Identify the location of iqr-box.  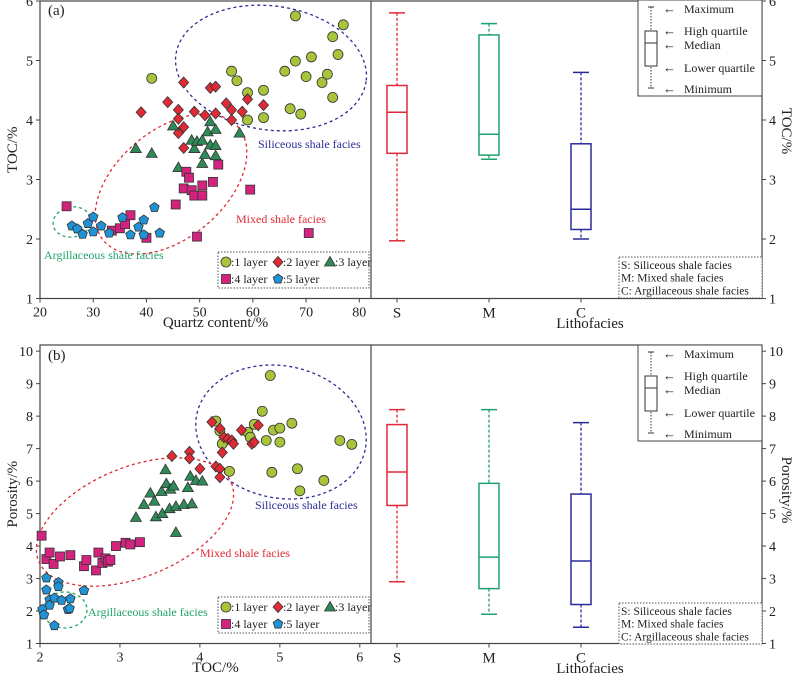
(397, 119).